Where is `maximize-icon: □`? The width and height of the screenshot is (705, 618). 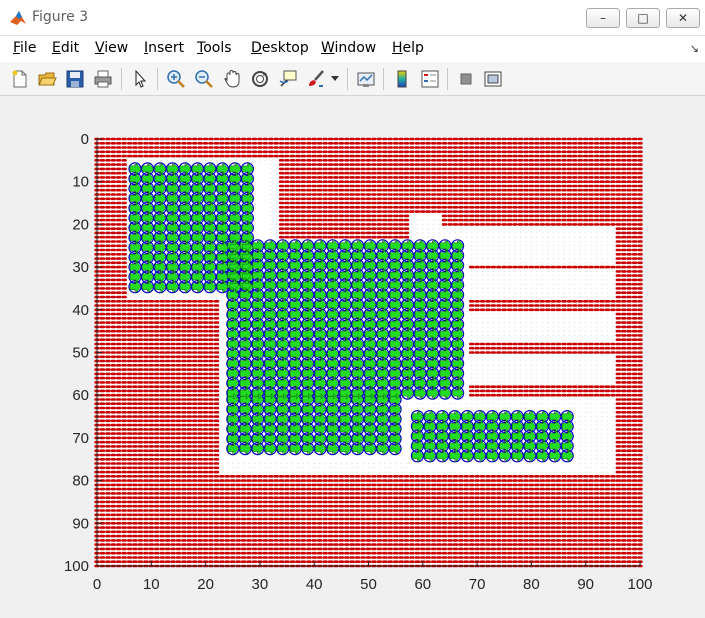
maximize-icon: □ is located at coordinates (643, 18).